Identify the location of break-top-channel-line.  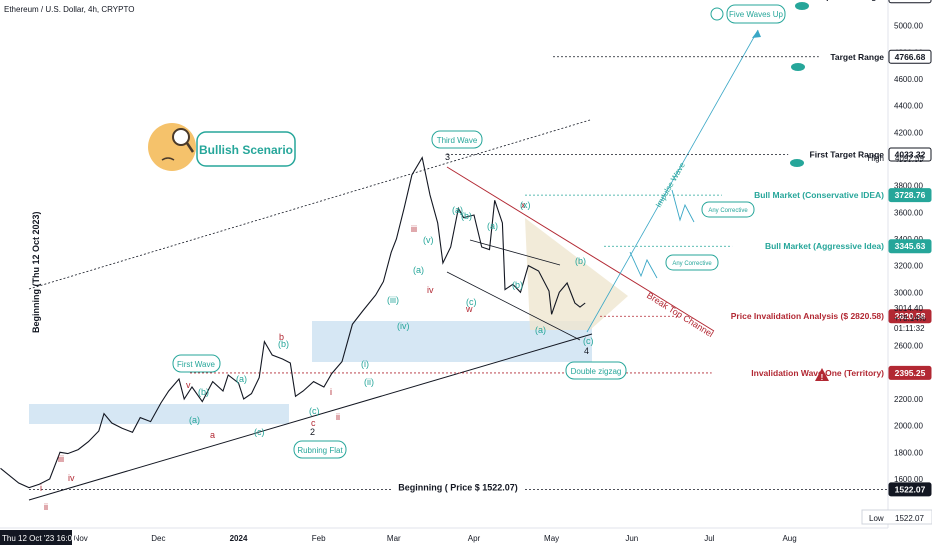
(580, 249).